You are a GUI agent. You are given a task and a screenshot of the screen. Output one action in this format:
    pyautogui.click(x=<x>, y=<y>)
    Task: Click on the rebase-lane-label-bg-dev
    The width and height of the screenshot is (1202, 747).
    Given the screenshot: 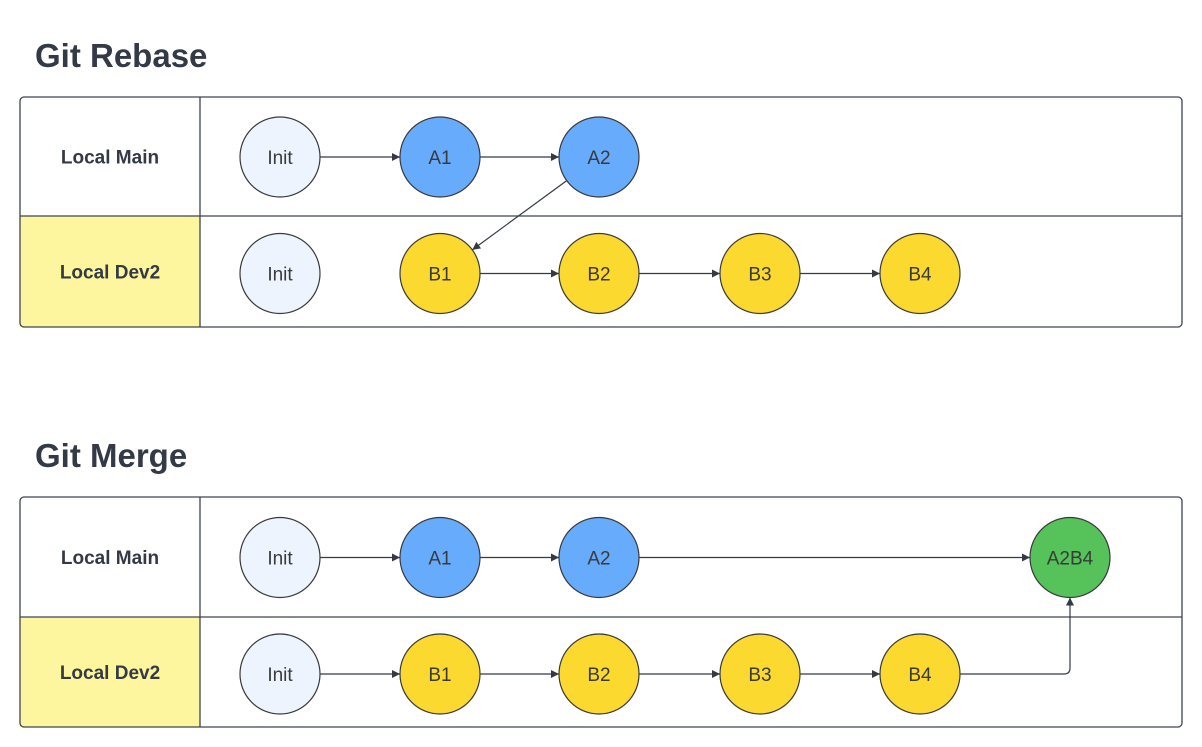 What is the action you would take?
    pyautogui.click(x=110, y=271)
    